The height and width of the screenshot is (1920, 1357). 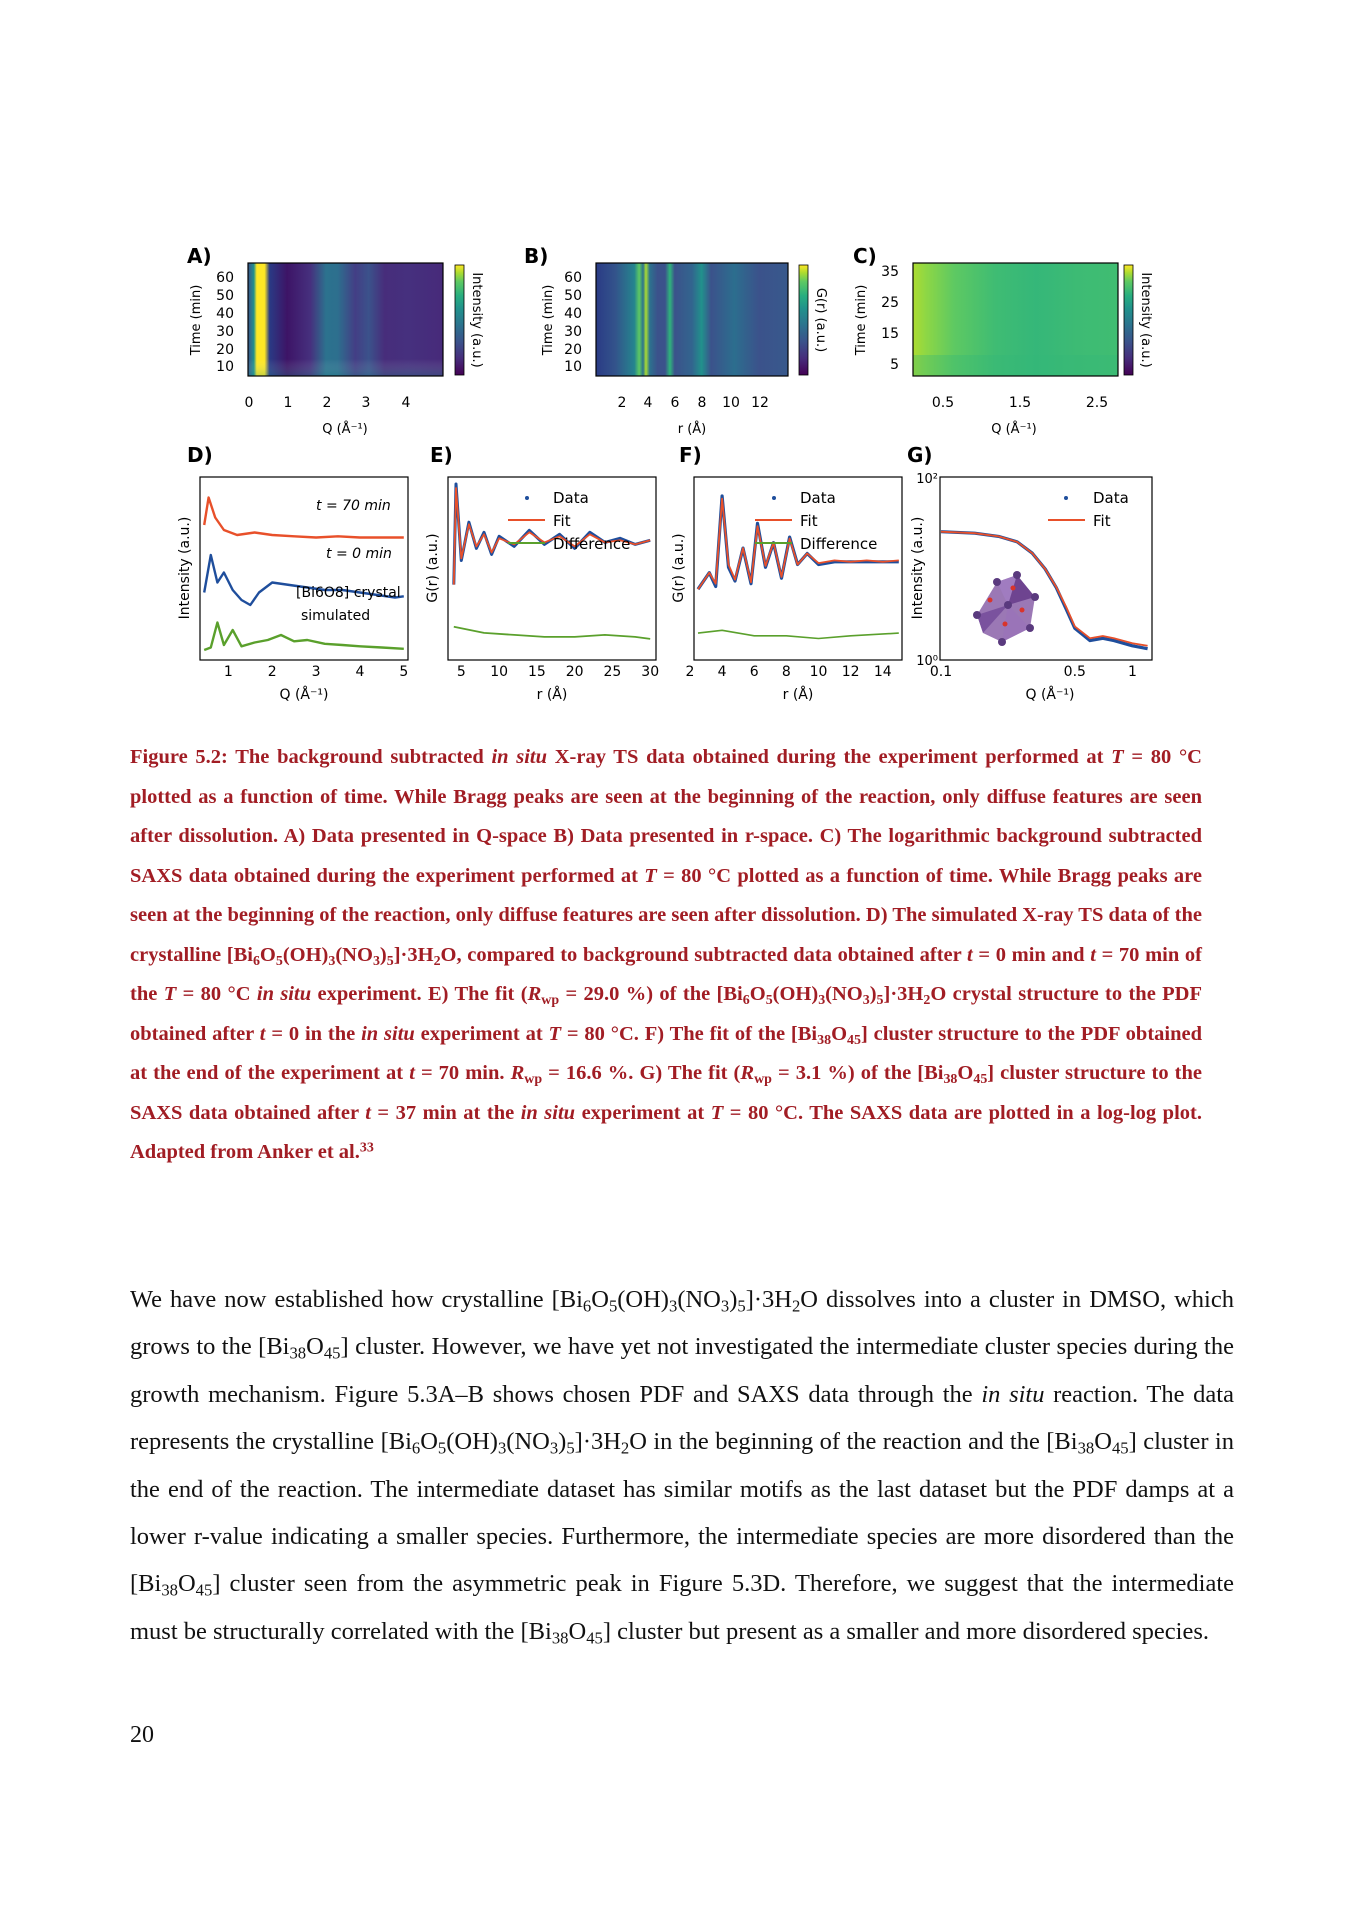 What do you see at coordinates (622, 403) in the screenshot?
I see `panel-b-xtick: 2` at bounding box center [622, 403].